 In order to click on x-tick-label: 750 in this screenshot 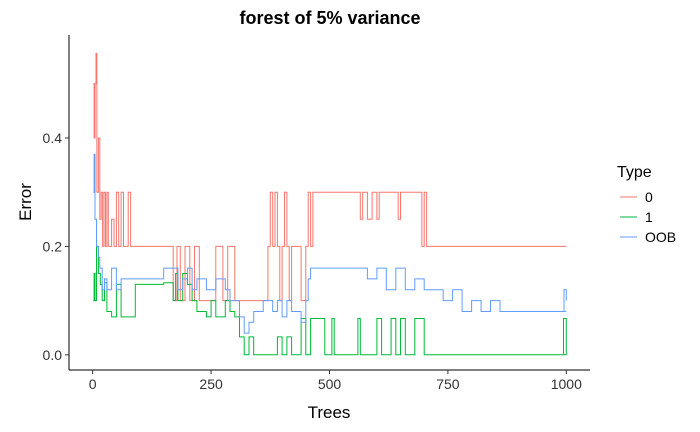, I will do `click(448, 384)`.